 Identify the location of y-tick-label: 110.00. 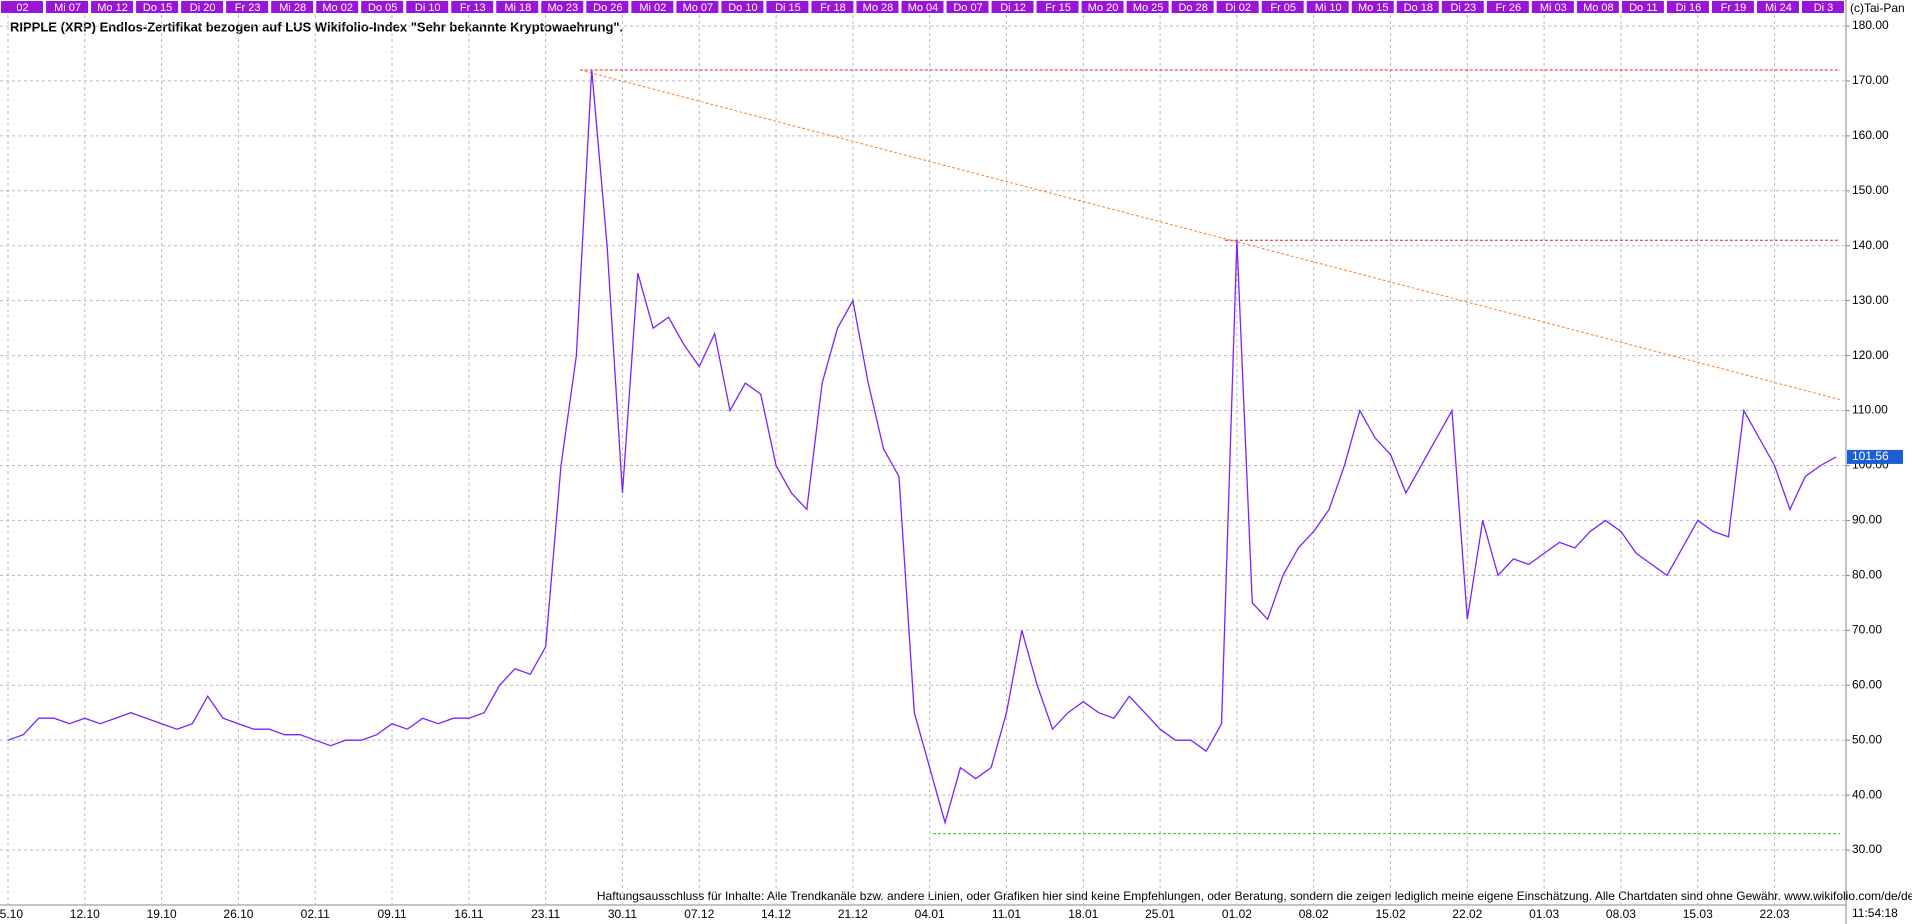
(1870, 410).